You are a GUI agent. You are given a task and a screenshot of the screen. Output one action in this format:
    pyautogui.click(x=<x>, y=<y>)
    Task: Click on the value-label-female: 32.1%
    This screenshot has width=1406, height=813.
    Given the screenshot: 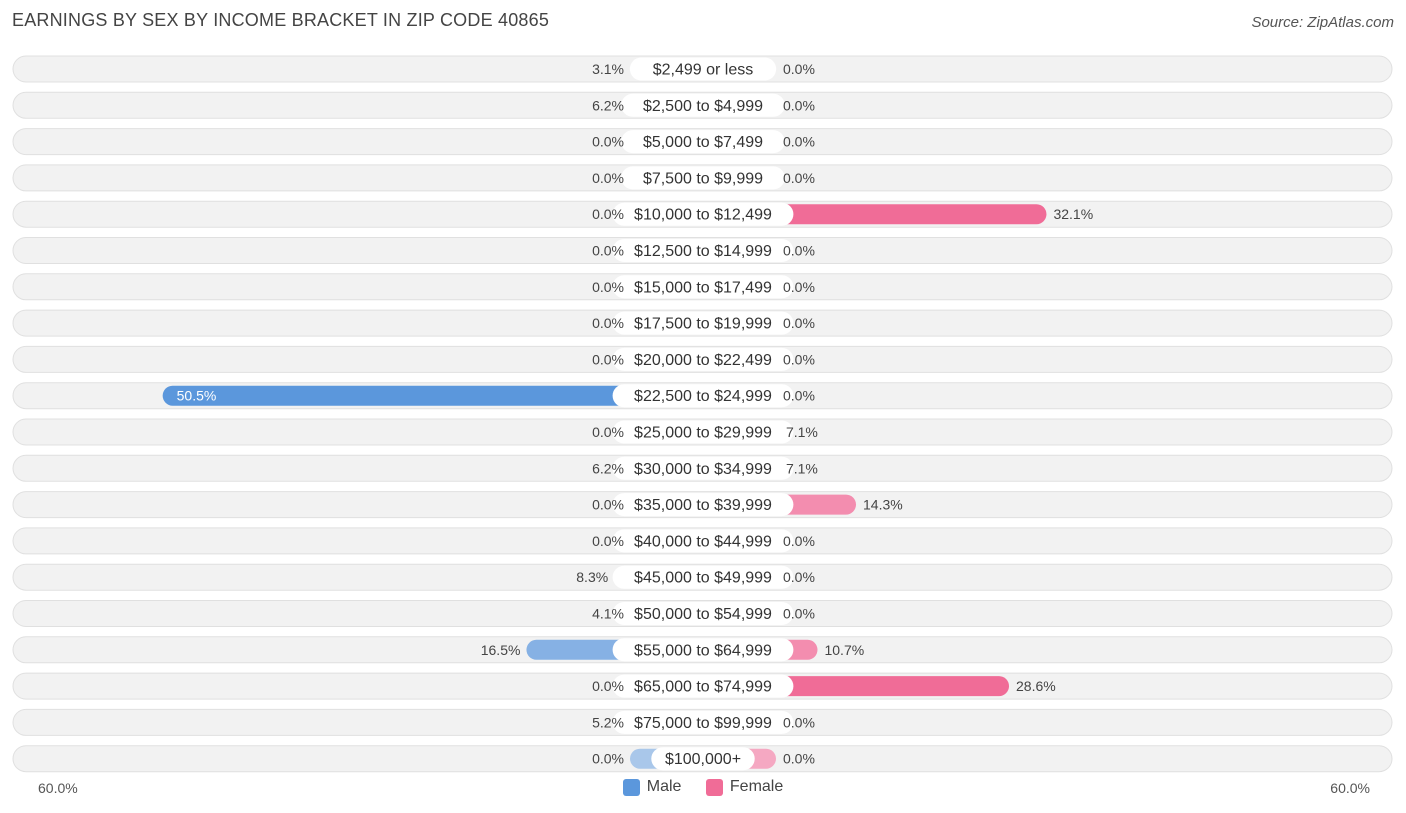 What is the action you would take?
    pyautogui.click(x=1073, y=214)
    